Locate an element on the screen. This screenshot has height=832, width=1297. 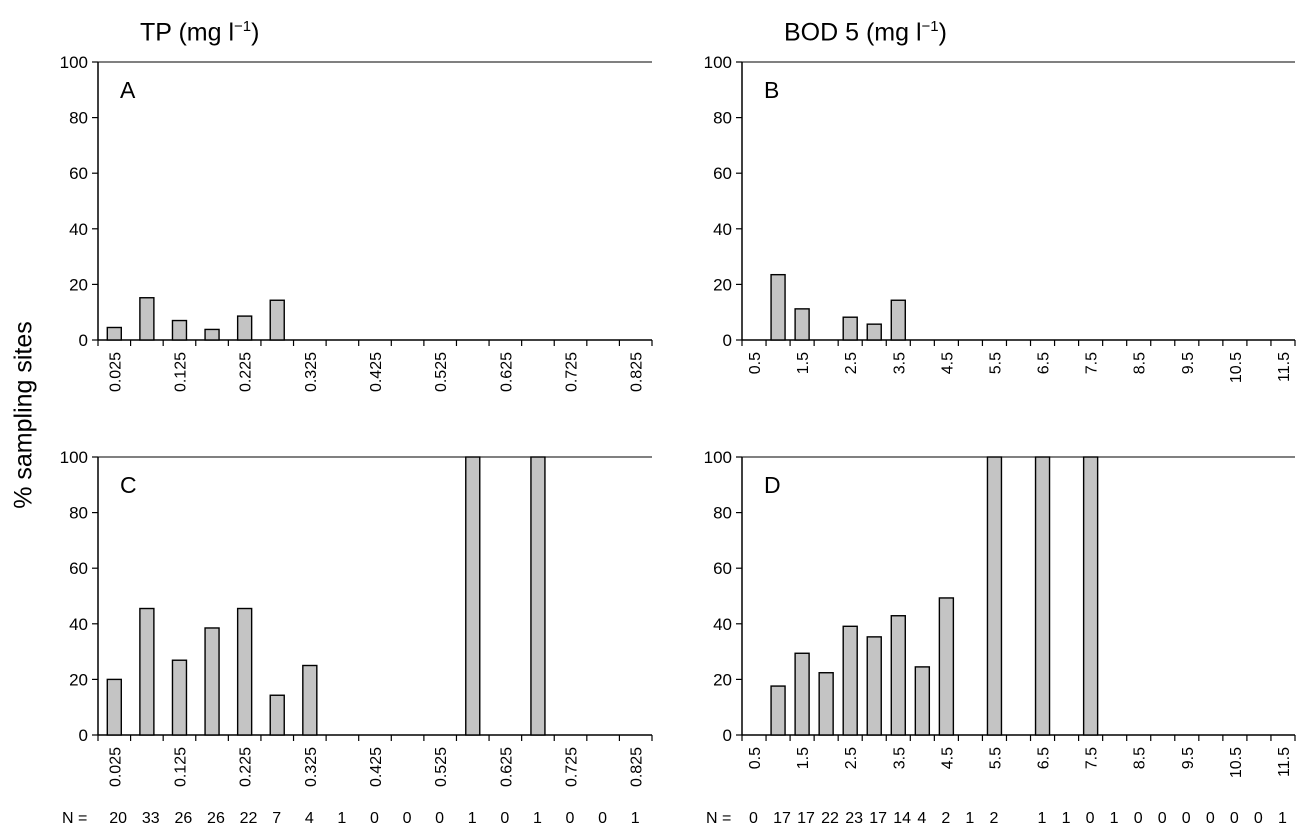
n-value: 20 is located at coordinates (118, 818).